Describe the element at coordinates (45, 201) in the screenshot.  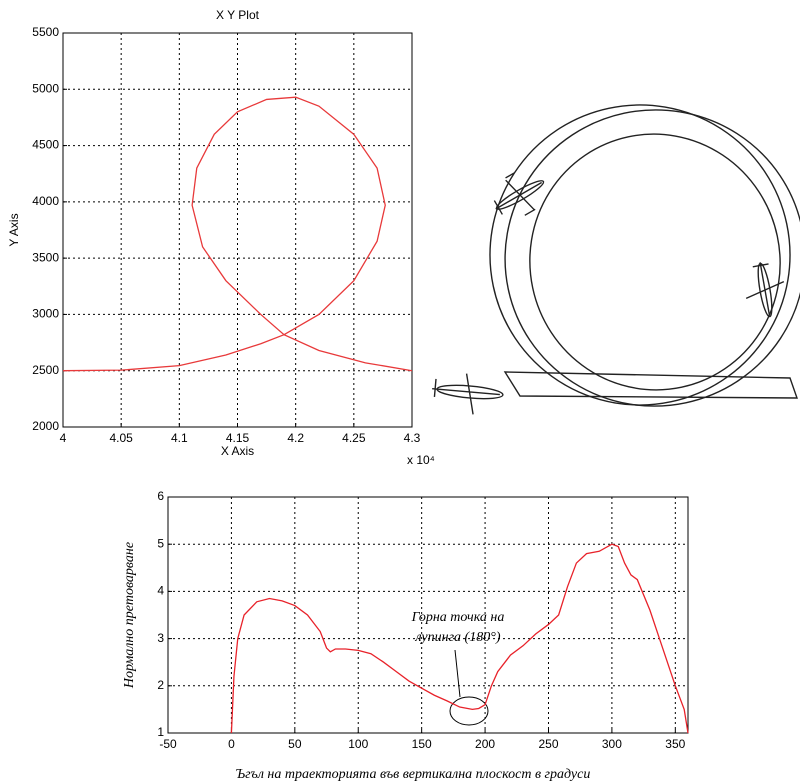
I see `y-tick-label: 4000` at that location.